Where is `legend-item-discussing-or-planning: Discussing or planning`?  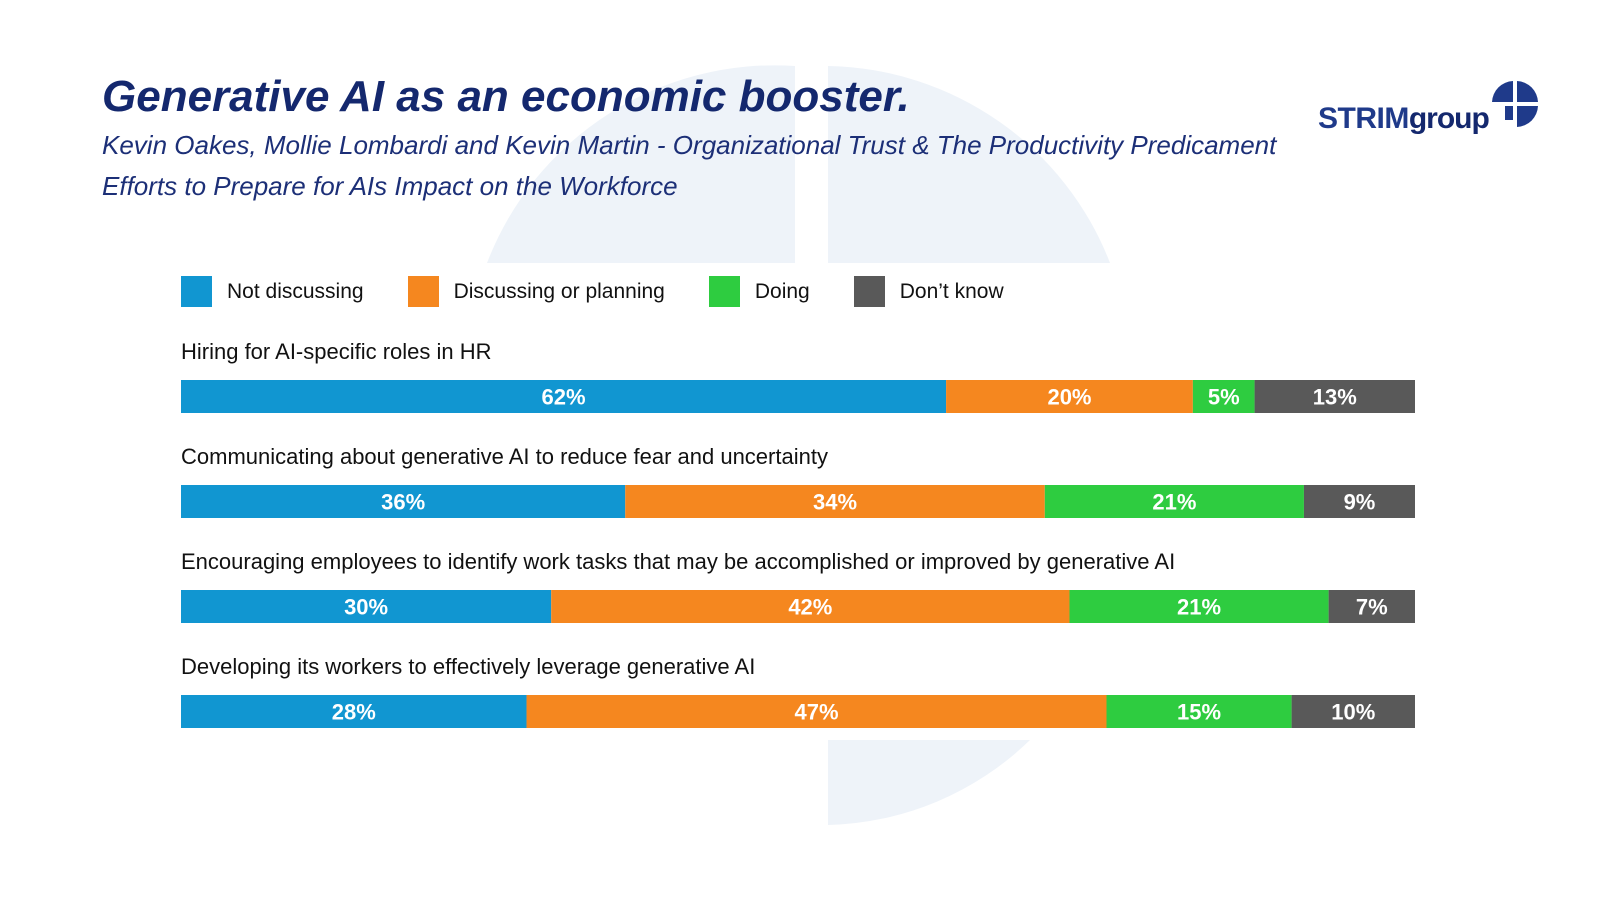
legend-item-discussing-or-planning: Discussing or planning is located at coordinates (536, 291).